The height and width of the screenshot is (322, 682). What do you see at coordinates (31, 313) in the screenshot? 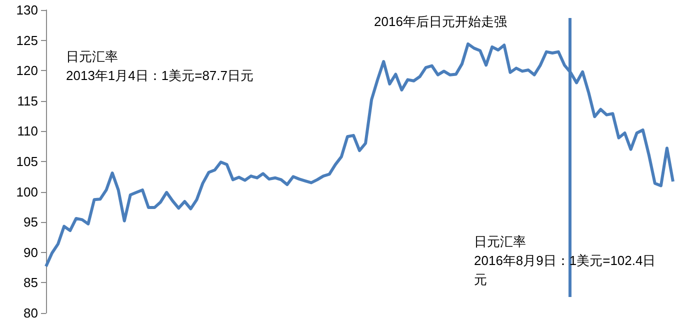
I see `y-tick-label: 80` at bounding box center [31, 313].